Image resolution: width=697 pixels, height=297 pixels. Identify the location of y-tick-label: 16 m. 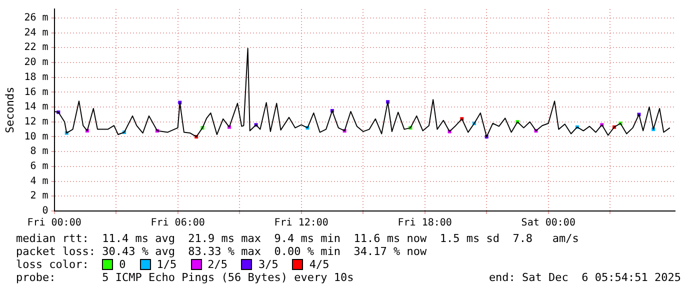
(36, 92).